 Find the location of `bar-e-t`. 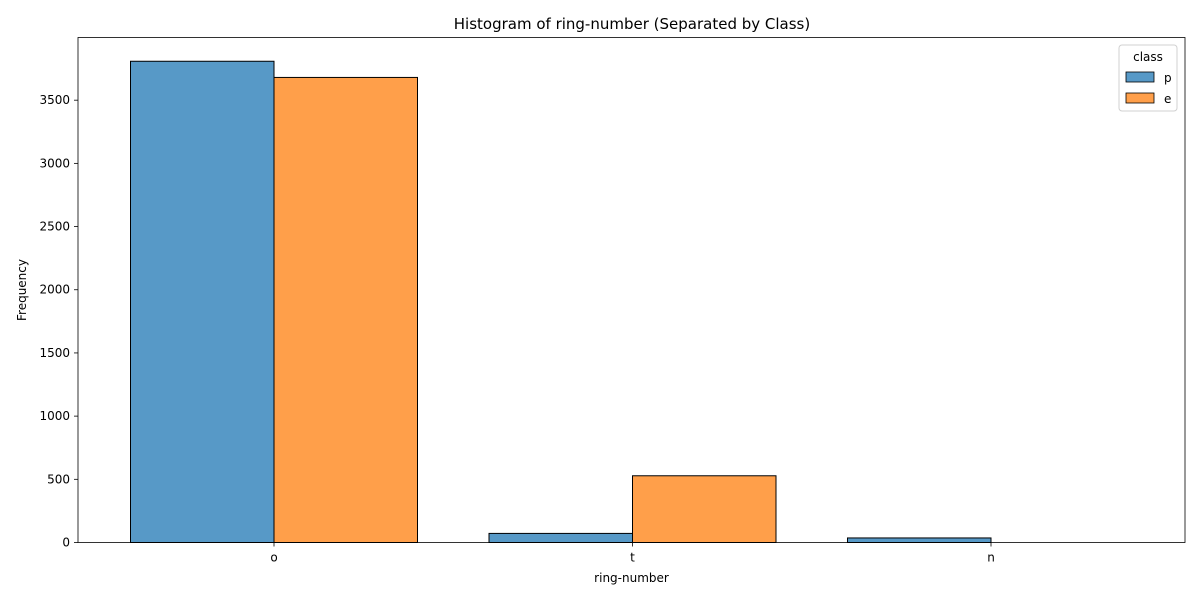

bar-e-t is located at coordinates (704, 509).